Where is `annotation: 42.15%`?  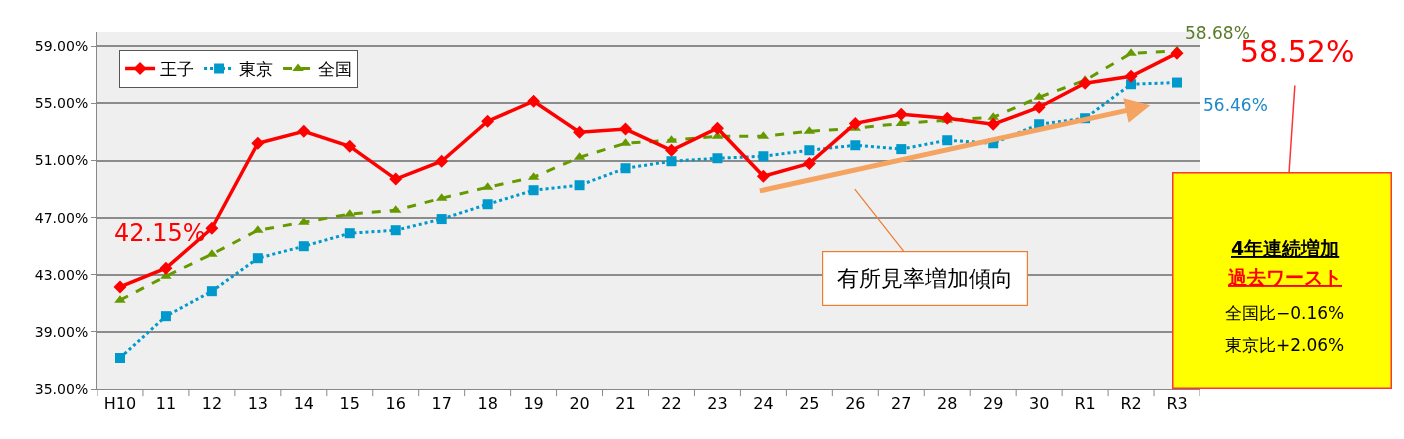
annotation: 42.15% is located at coordinates (160, 233).